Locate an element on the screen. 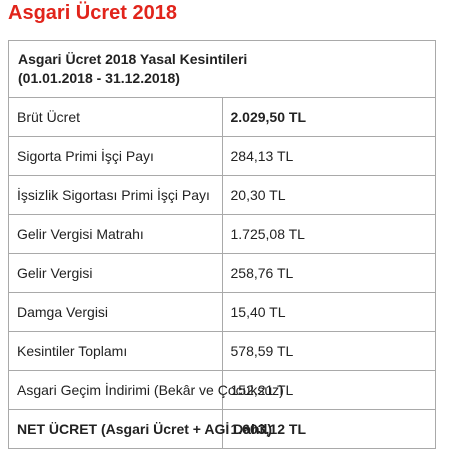  page-title: Asgari Ücret 2018 is located at coordinates (92, 13).